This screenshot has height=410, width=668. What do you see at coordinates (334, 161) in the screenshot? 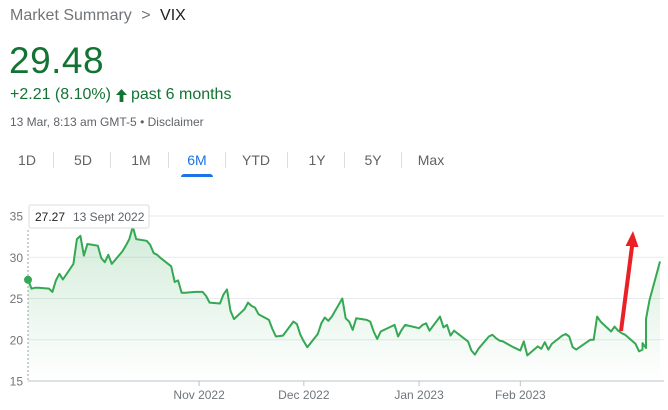
I see `range-tabs: 1D 5D 1M 6M YTD 1Y 5Y Max` at bounding box center [334, 161].